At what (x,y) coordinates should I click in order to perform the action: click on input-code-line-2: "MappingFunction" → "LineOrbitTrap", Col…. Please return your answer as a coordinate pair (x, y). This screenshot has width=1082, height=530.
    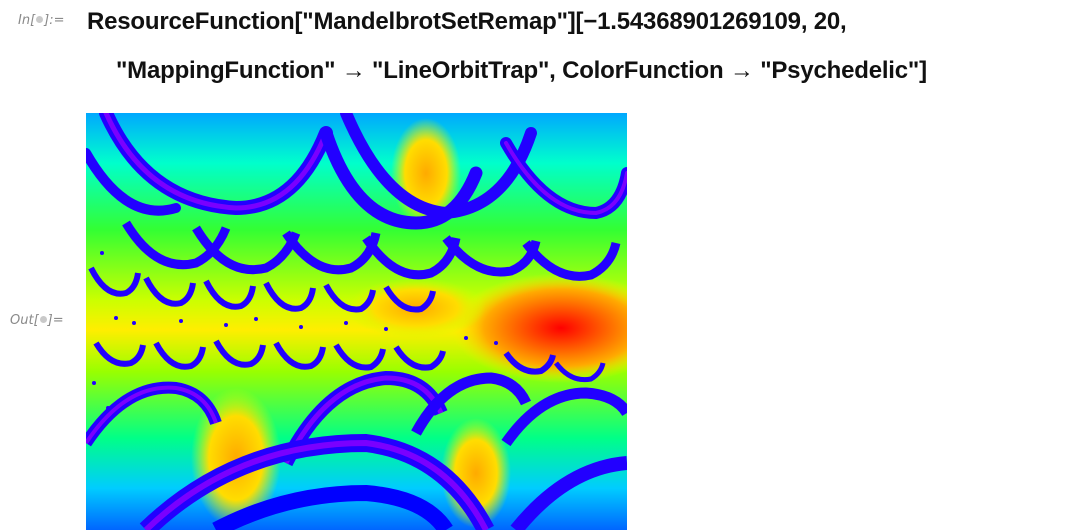
    Looking at the image, I should click on (521, 70).